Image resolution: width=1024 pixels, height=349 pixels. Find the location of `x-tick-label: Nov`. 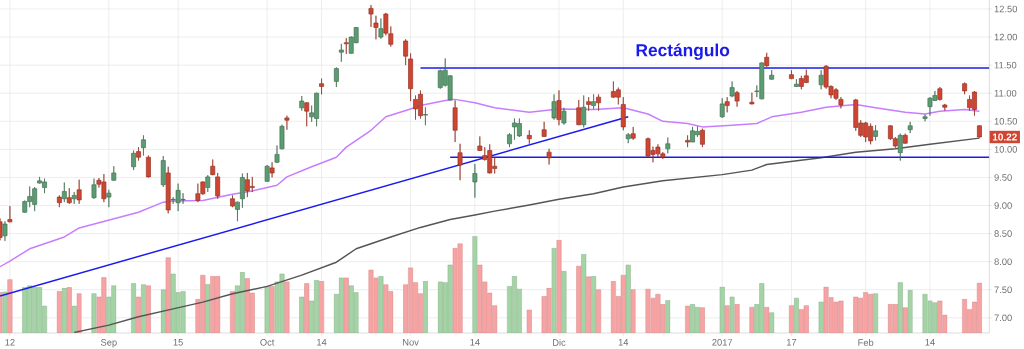

x-tick-label: Nov is located at coordinates (411, 342).